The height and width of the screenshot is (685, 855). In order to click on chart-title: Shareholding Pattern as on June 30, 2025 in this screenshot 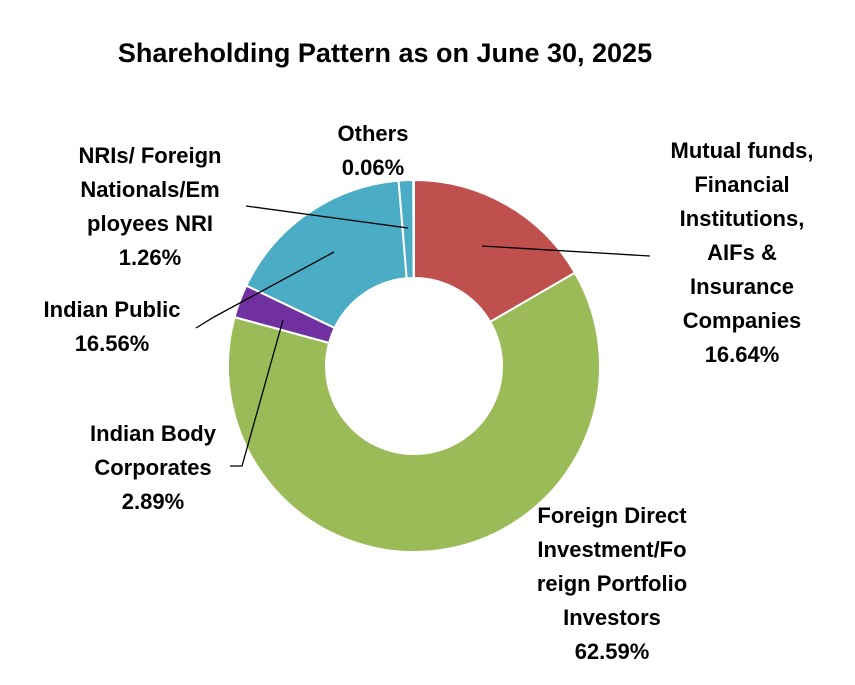, I will do `click(385, 53)`.